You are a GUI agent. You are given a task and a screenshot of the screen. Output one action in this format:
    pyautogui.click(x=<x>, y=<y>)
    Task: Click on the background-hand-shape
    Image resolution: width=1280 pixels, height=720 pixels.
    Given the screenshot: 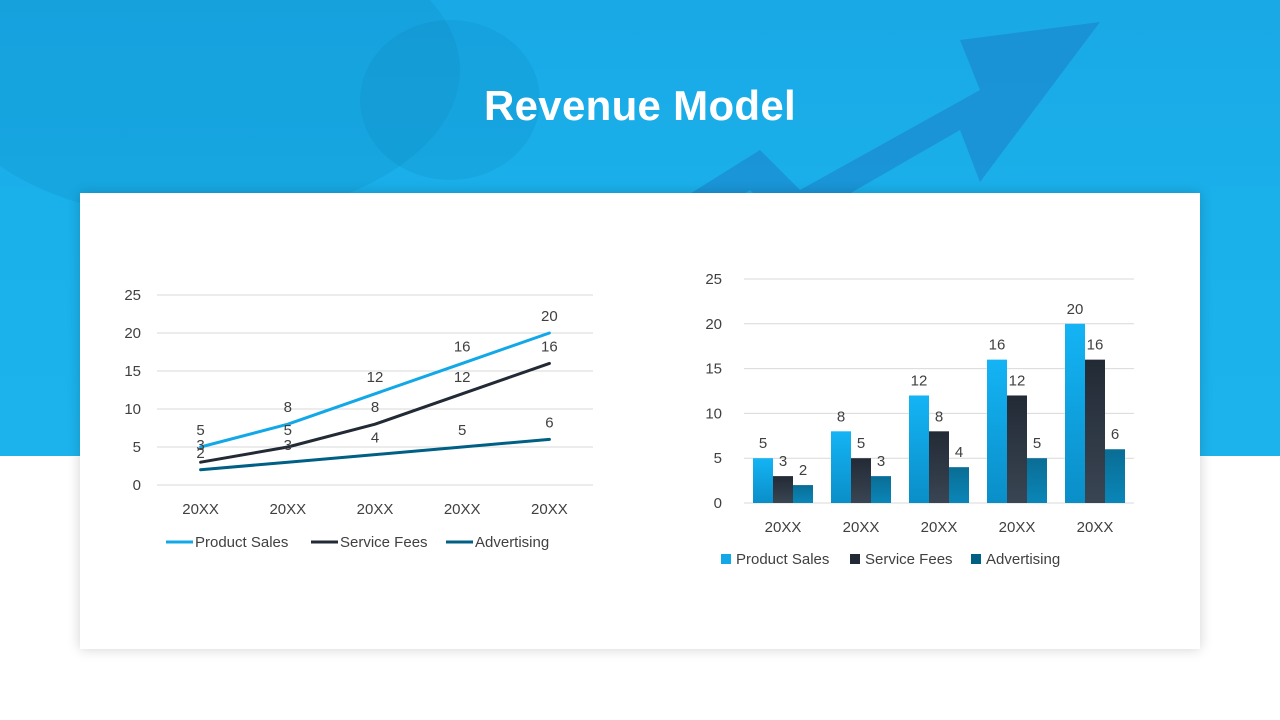 What is the action you would take?
    pyautogui.click(x=450, y=100)
    